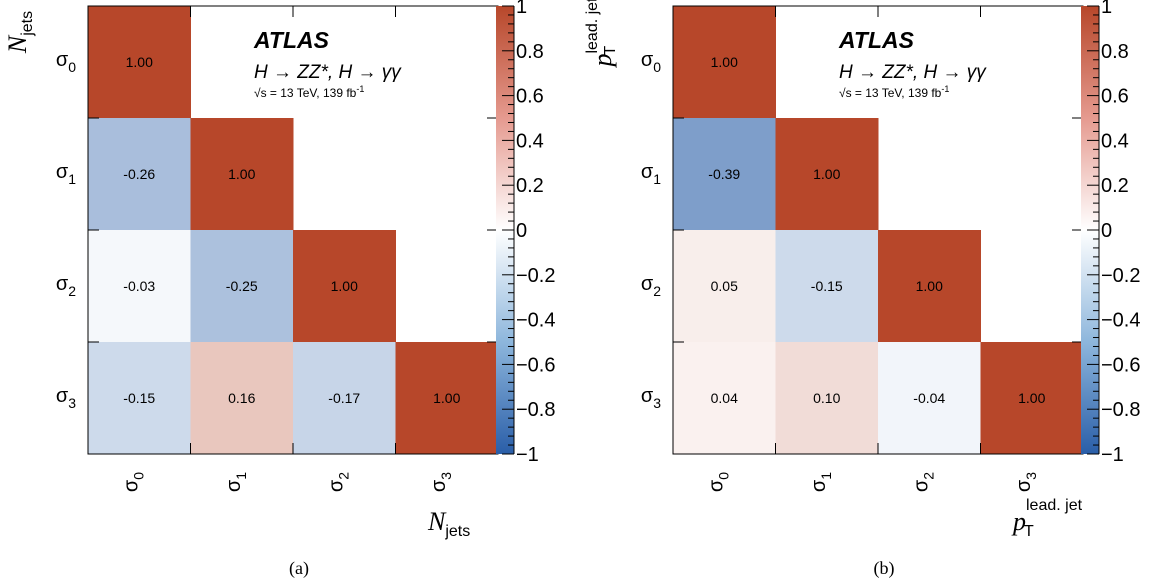 The height and width of the screenshot is (584, 1175). I want to click on cell-value-label: -0.17, so click(344, 398).